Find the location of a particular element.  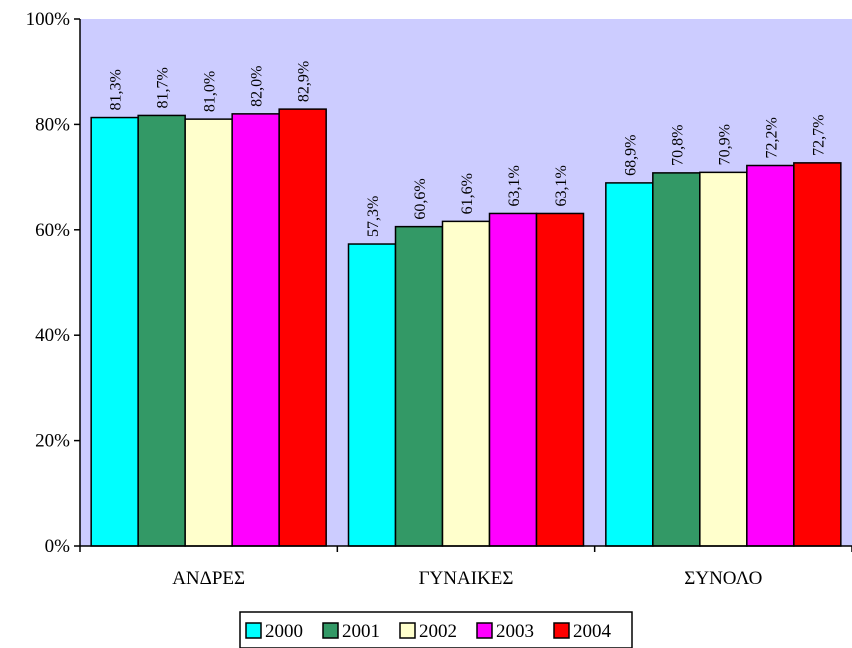

y-tick-label: 100% is located at coordinates (48, 19).